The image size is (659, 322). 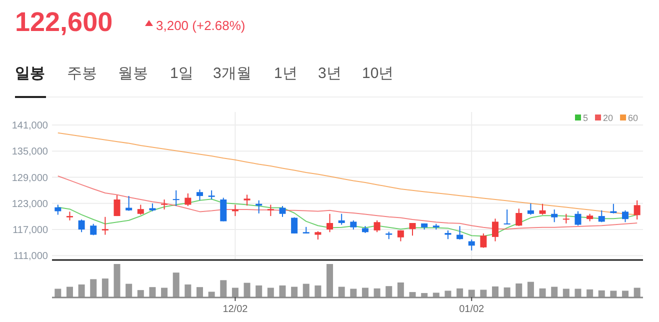 I want to click on text: 3개월, so click(x=232, y=73).